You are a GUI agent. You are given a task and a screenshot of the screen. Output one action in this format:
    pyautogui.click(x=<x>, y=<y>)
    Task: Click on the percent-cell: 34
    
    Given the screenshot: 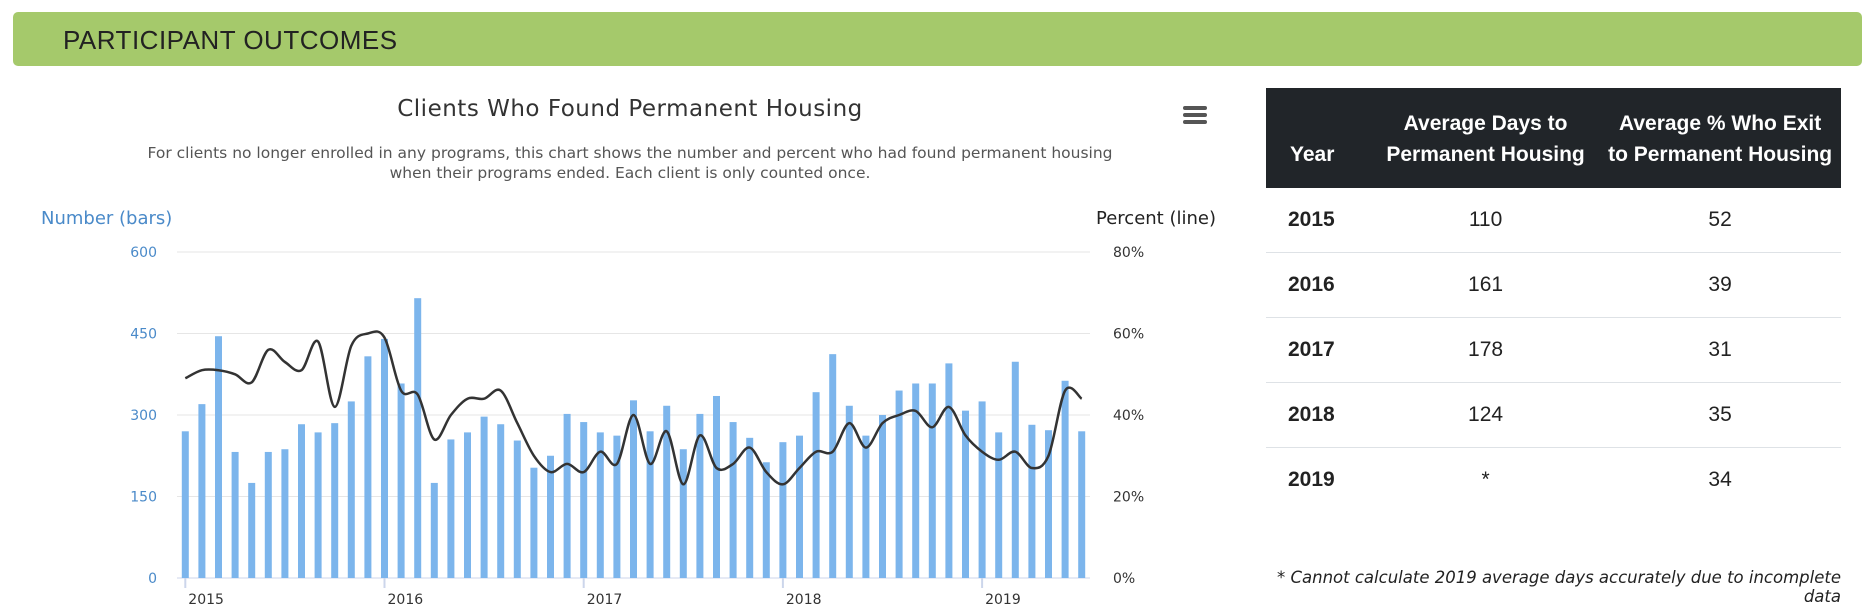 What is the action you would take?
    pyautogui.click(x=1720, y=479)
    